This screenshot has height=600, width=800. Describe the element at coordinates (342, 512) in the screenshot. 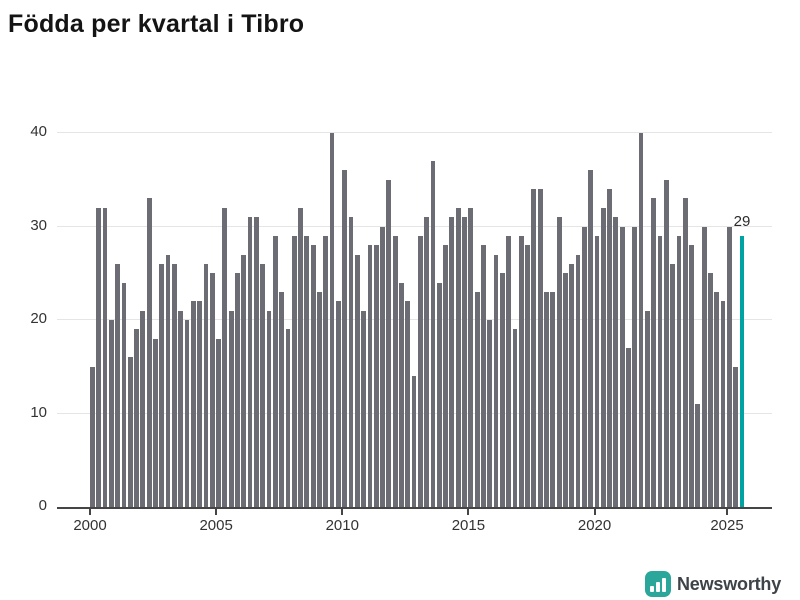

I see `x-axis-tick-2010` at that location.